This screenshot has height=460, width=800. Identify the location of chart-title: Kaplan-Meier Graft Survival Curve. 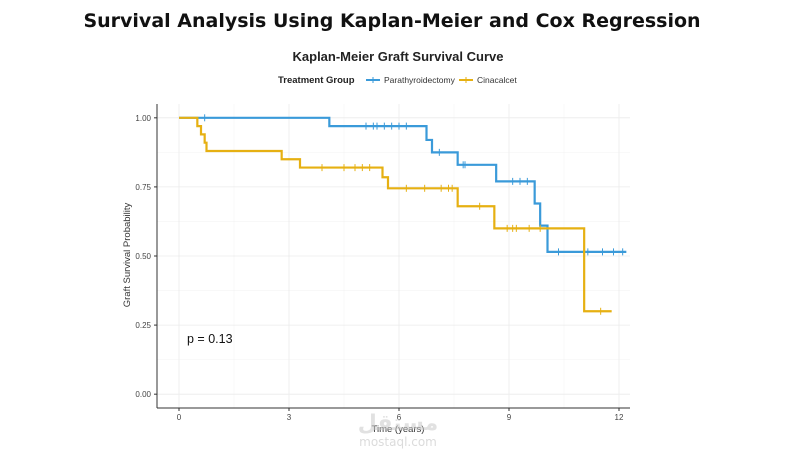
(398, 56).